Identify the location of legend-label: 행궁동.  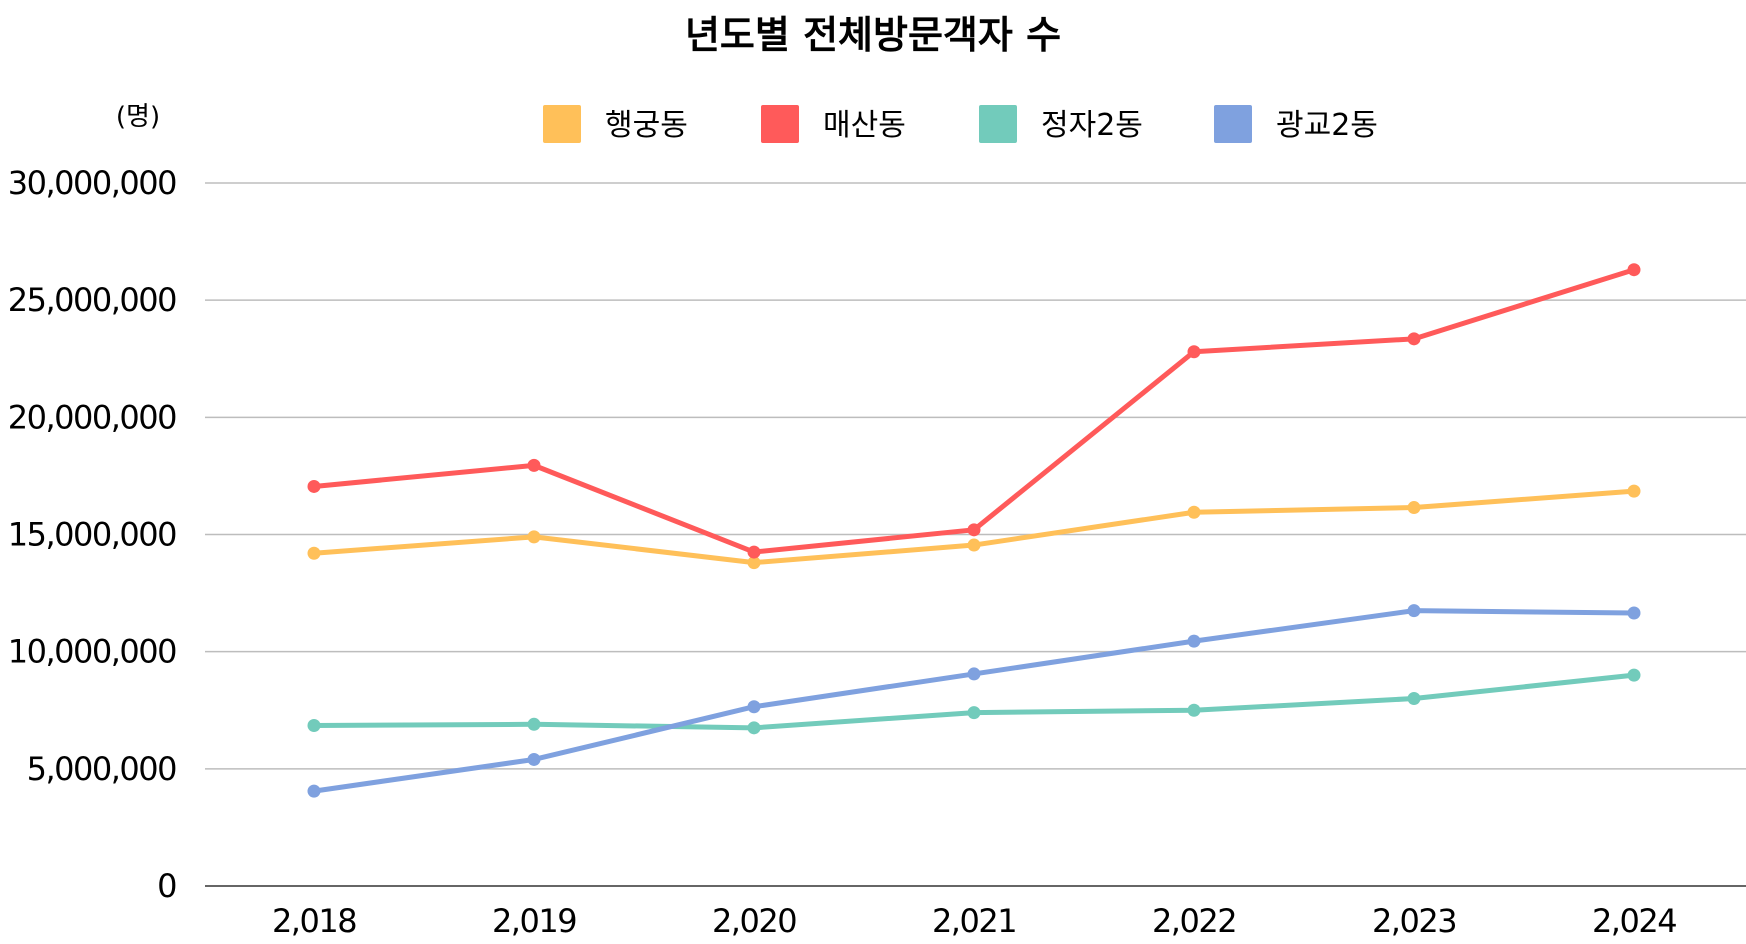
(646, 125).